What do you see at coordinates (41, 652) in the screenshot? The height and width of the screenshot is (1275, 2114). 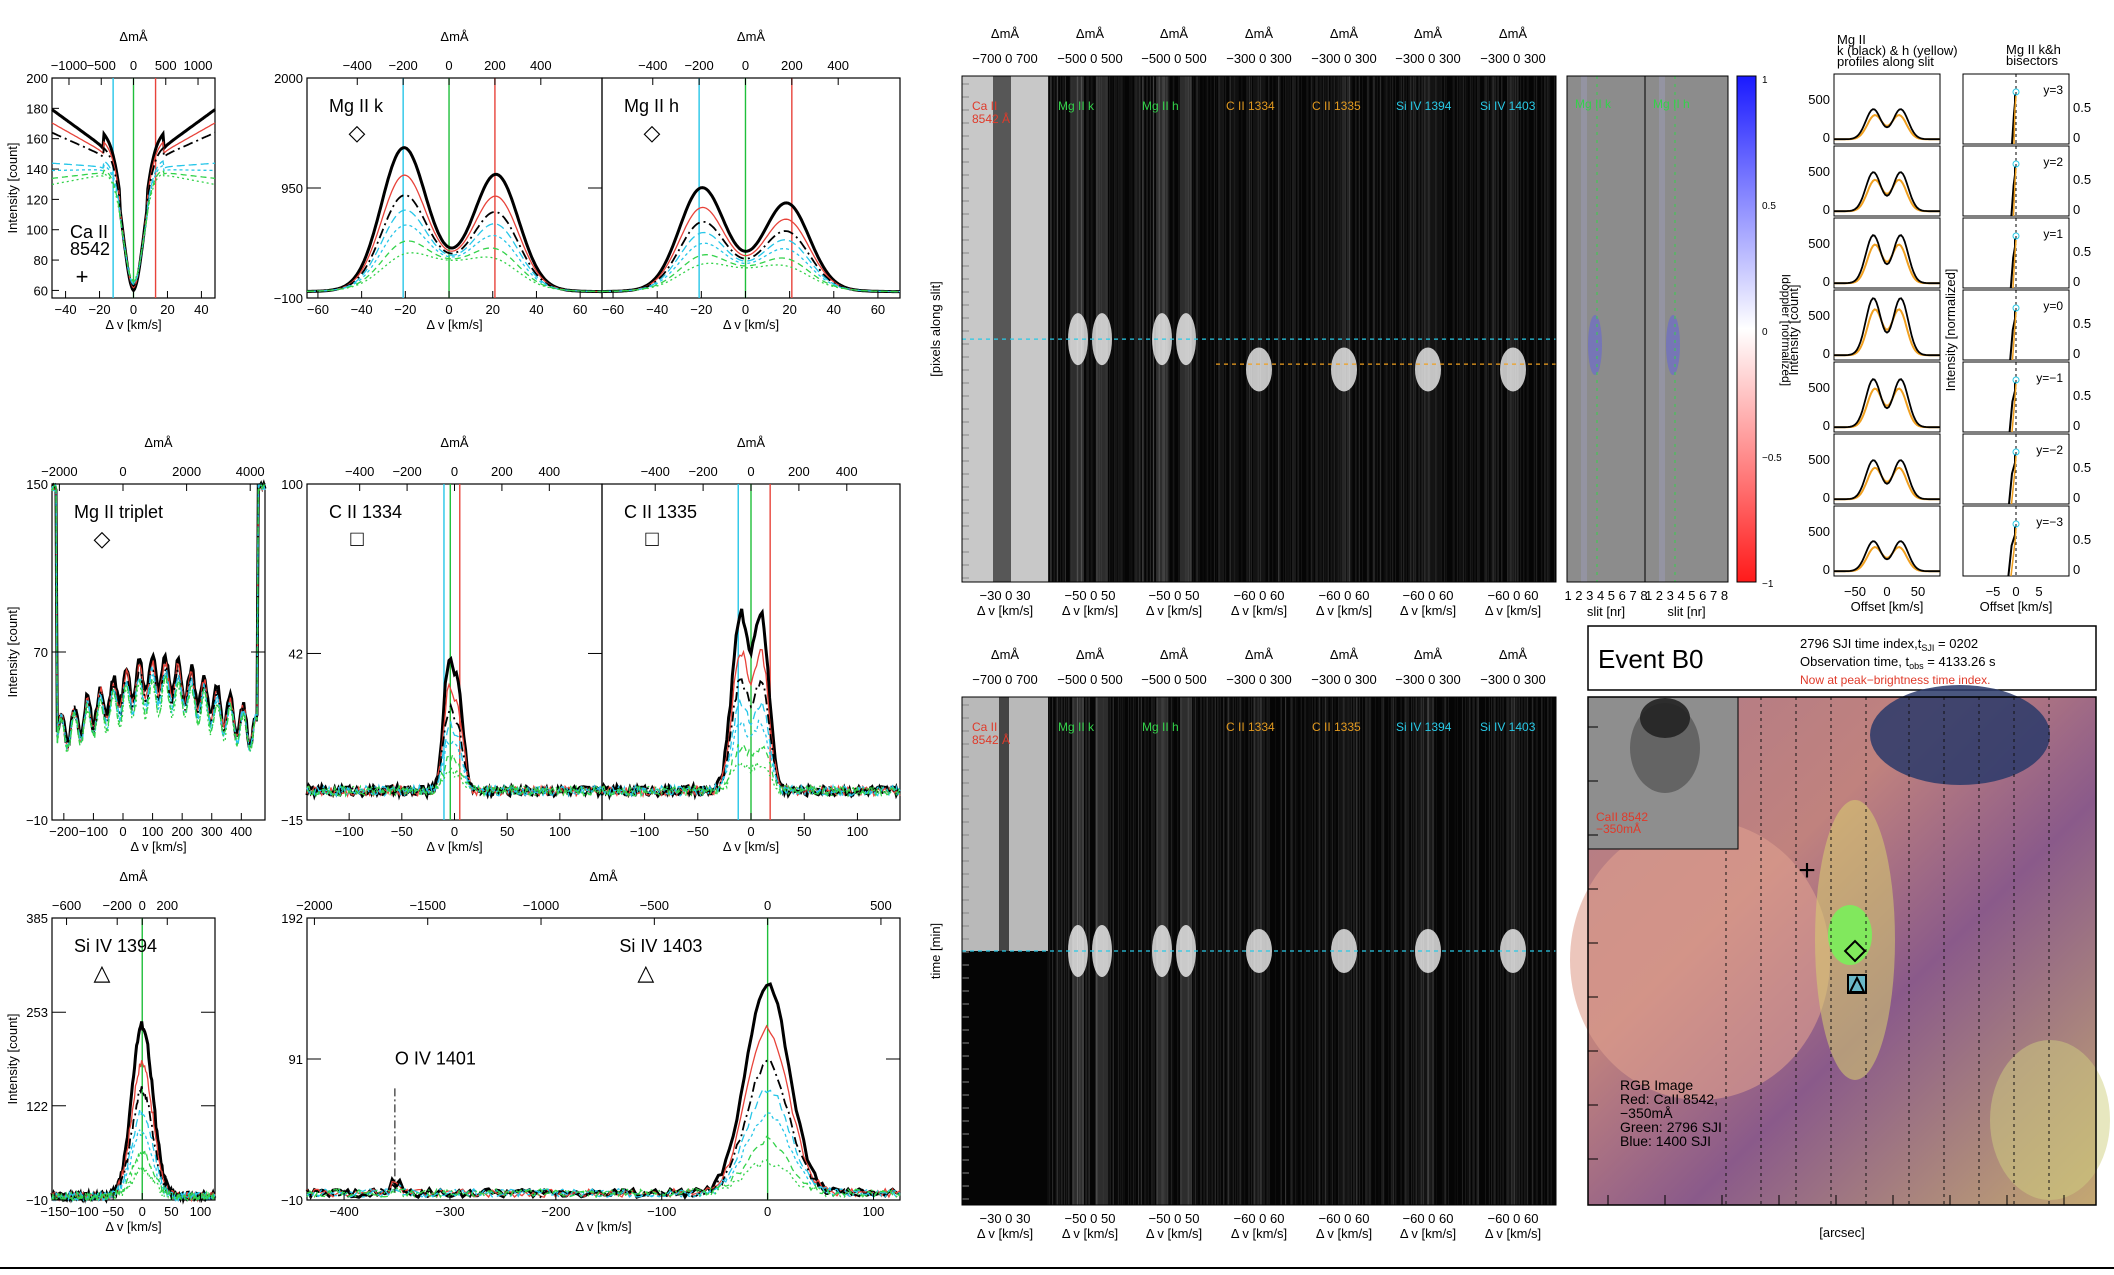 I see `y-tick-label: 70` at bounding box center [41, 652].